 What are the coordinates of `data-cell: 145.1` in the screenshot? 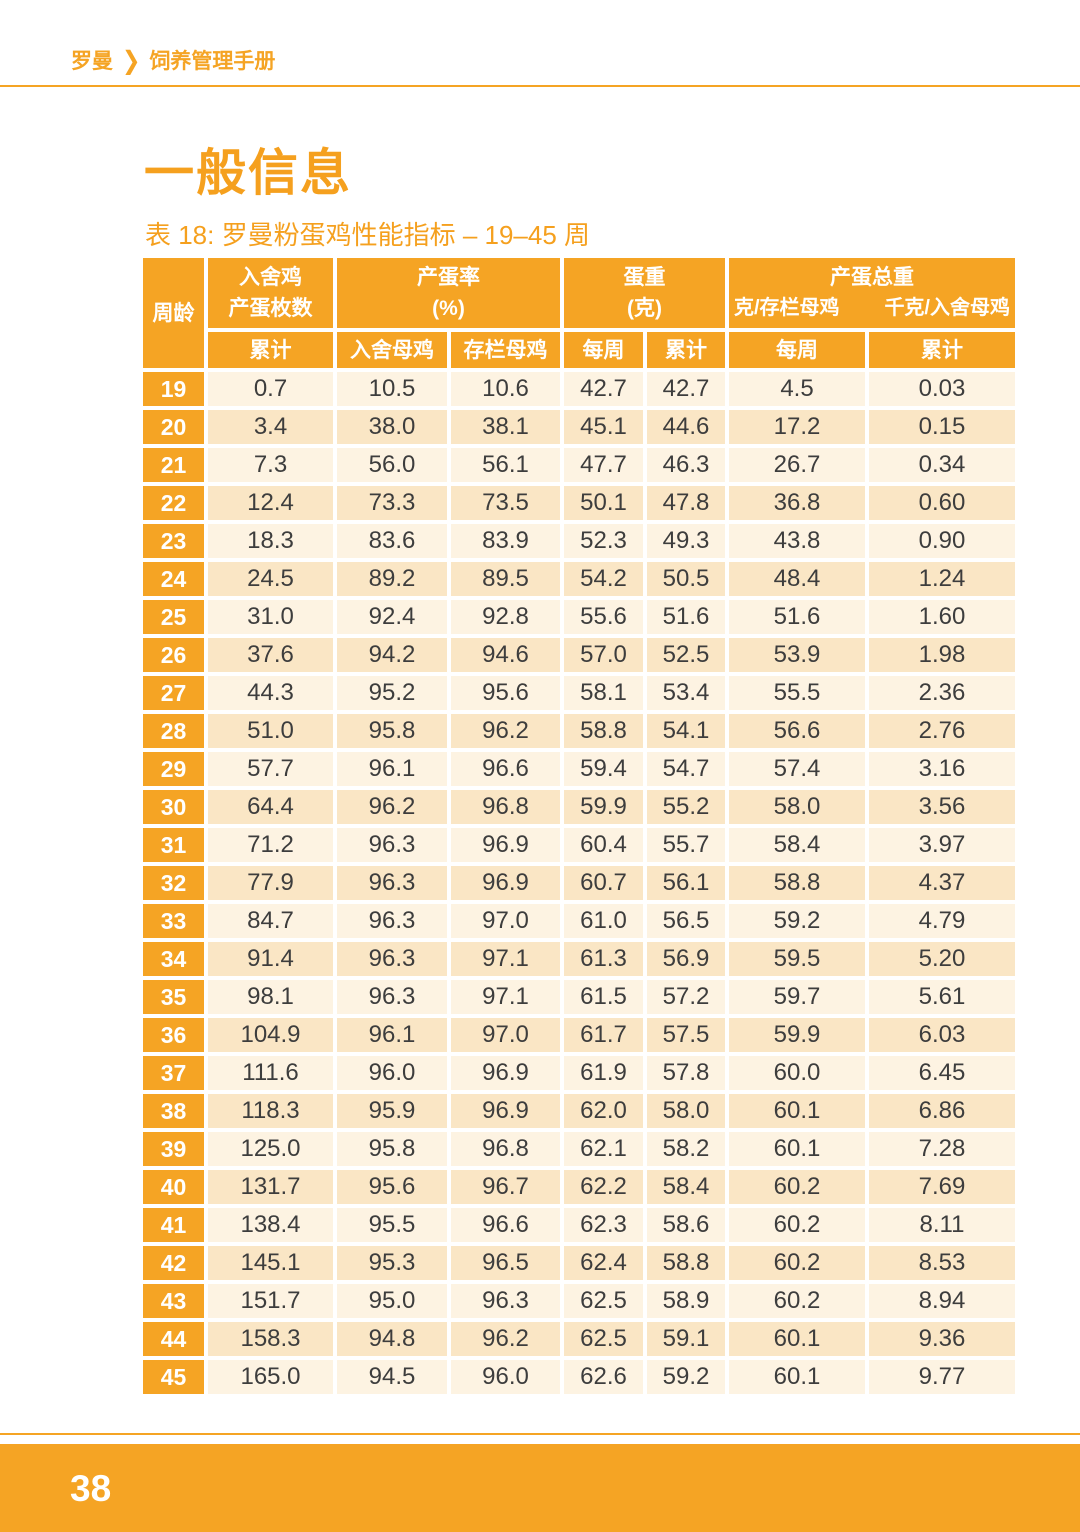 It's located at (270, 1263).